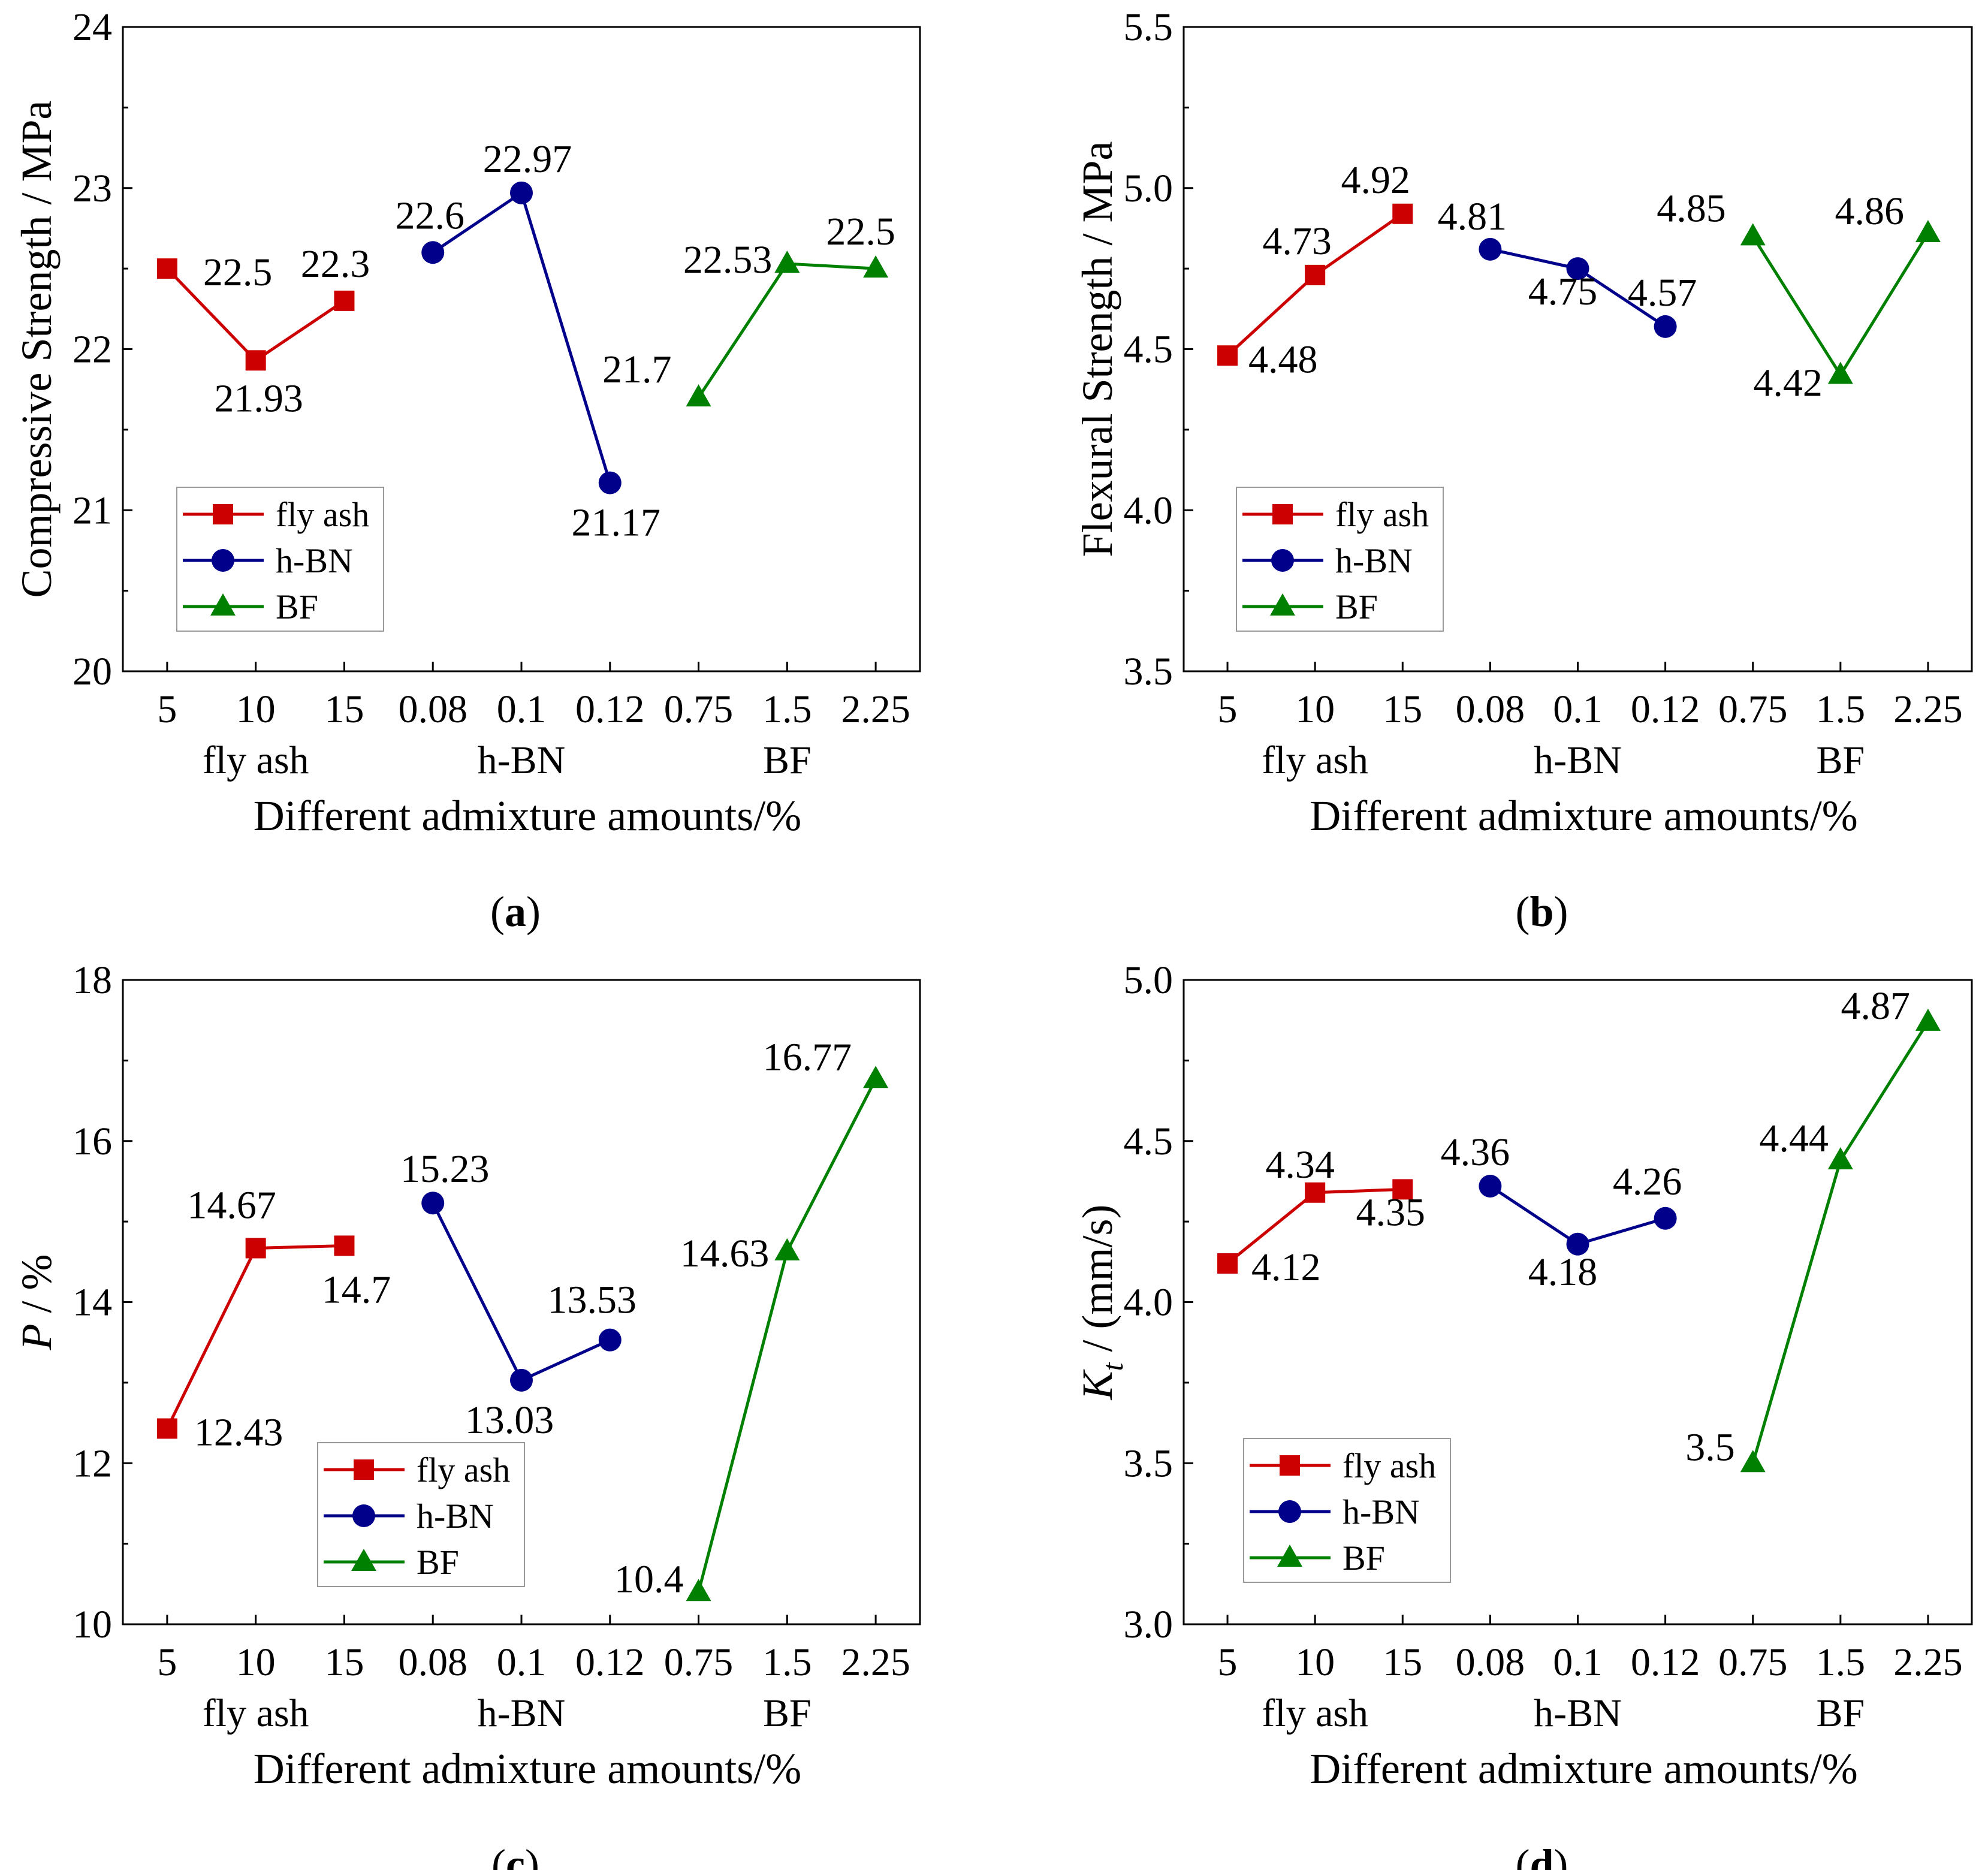 This screenshot has width=1988, height=1870. I want to click on data-label: 4.75, so click(1563, 291).